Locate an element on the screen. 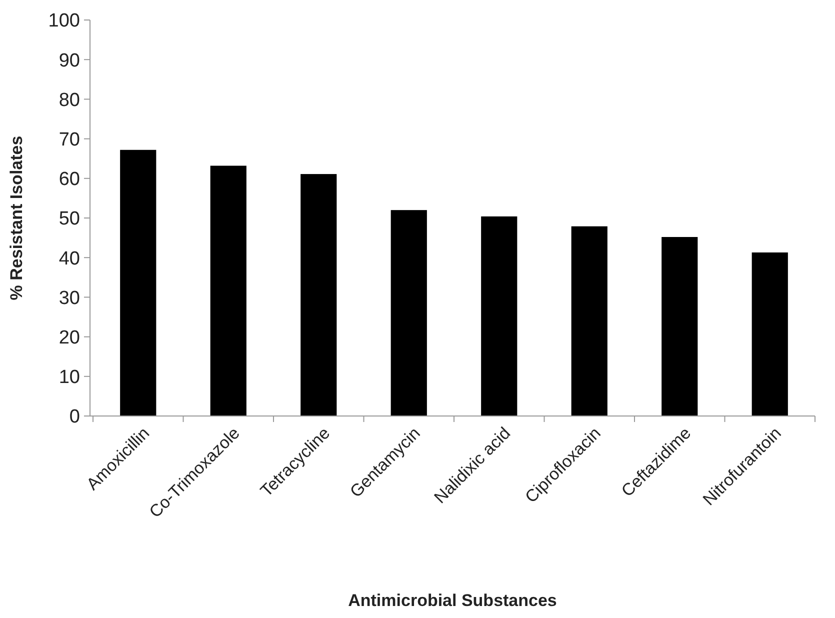  y-tick-label: 10 is located at coordinates (69, 377).